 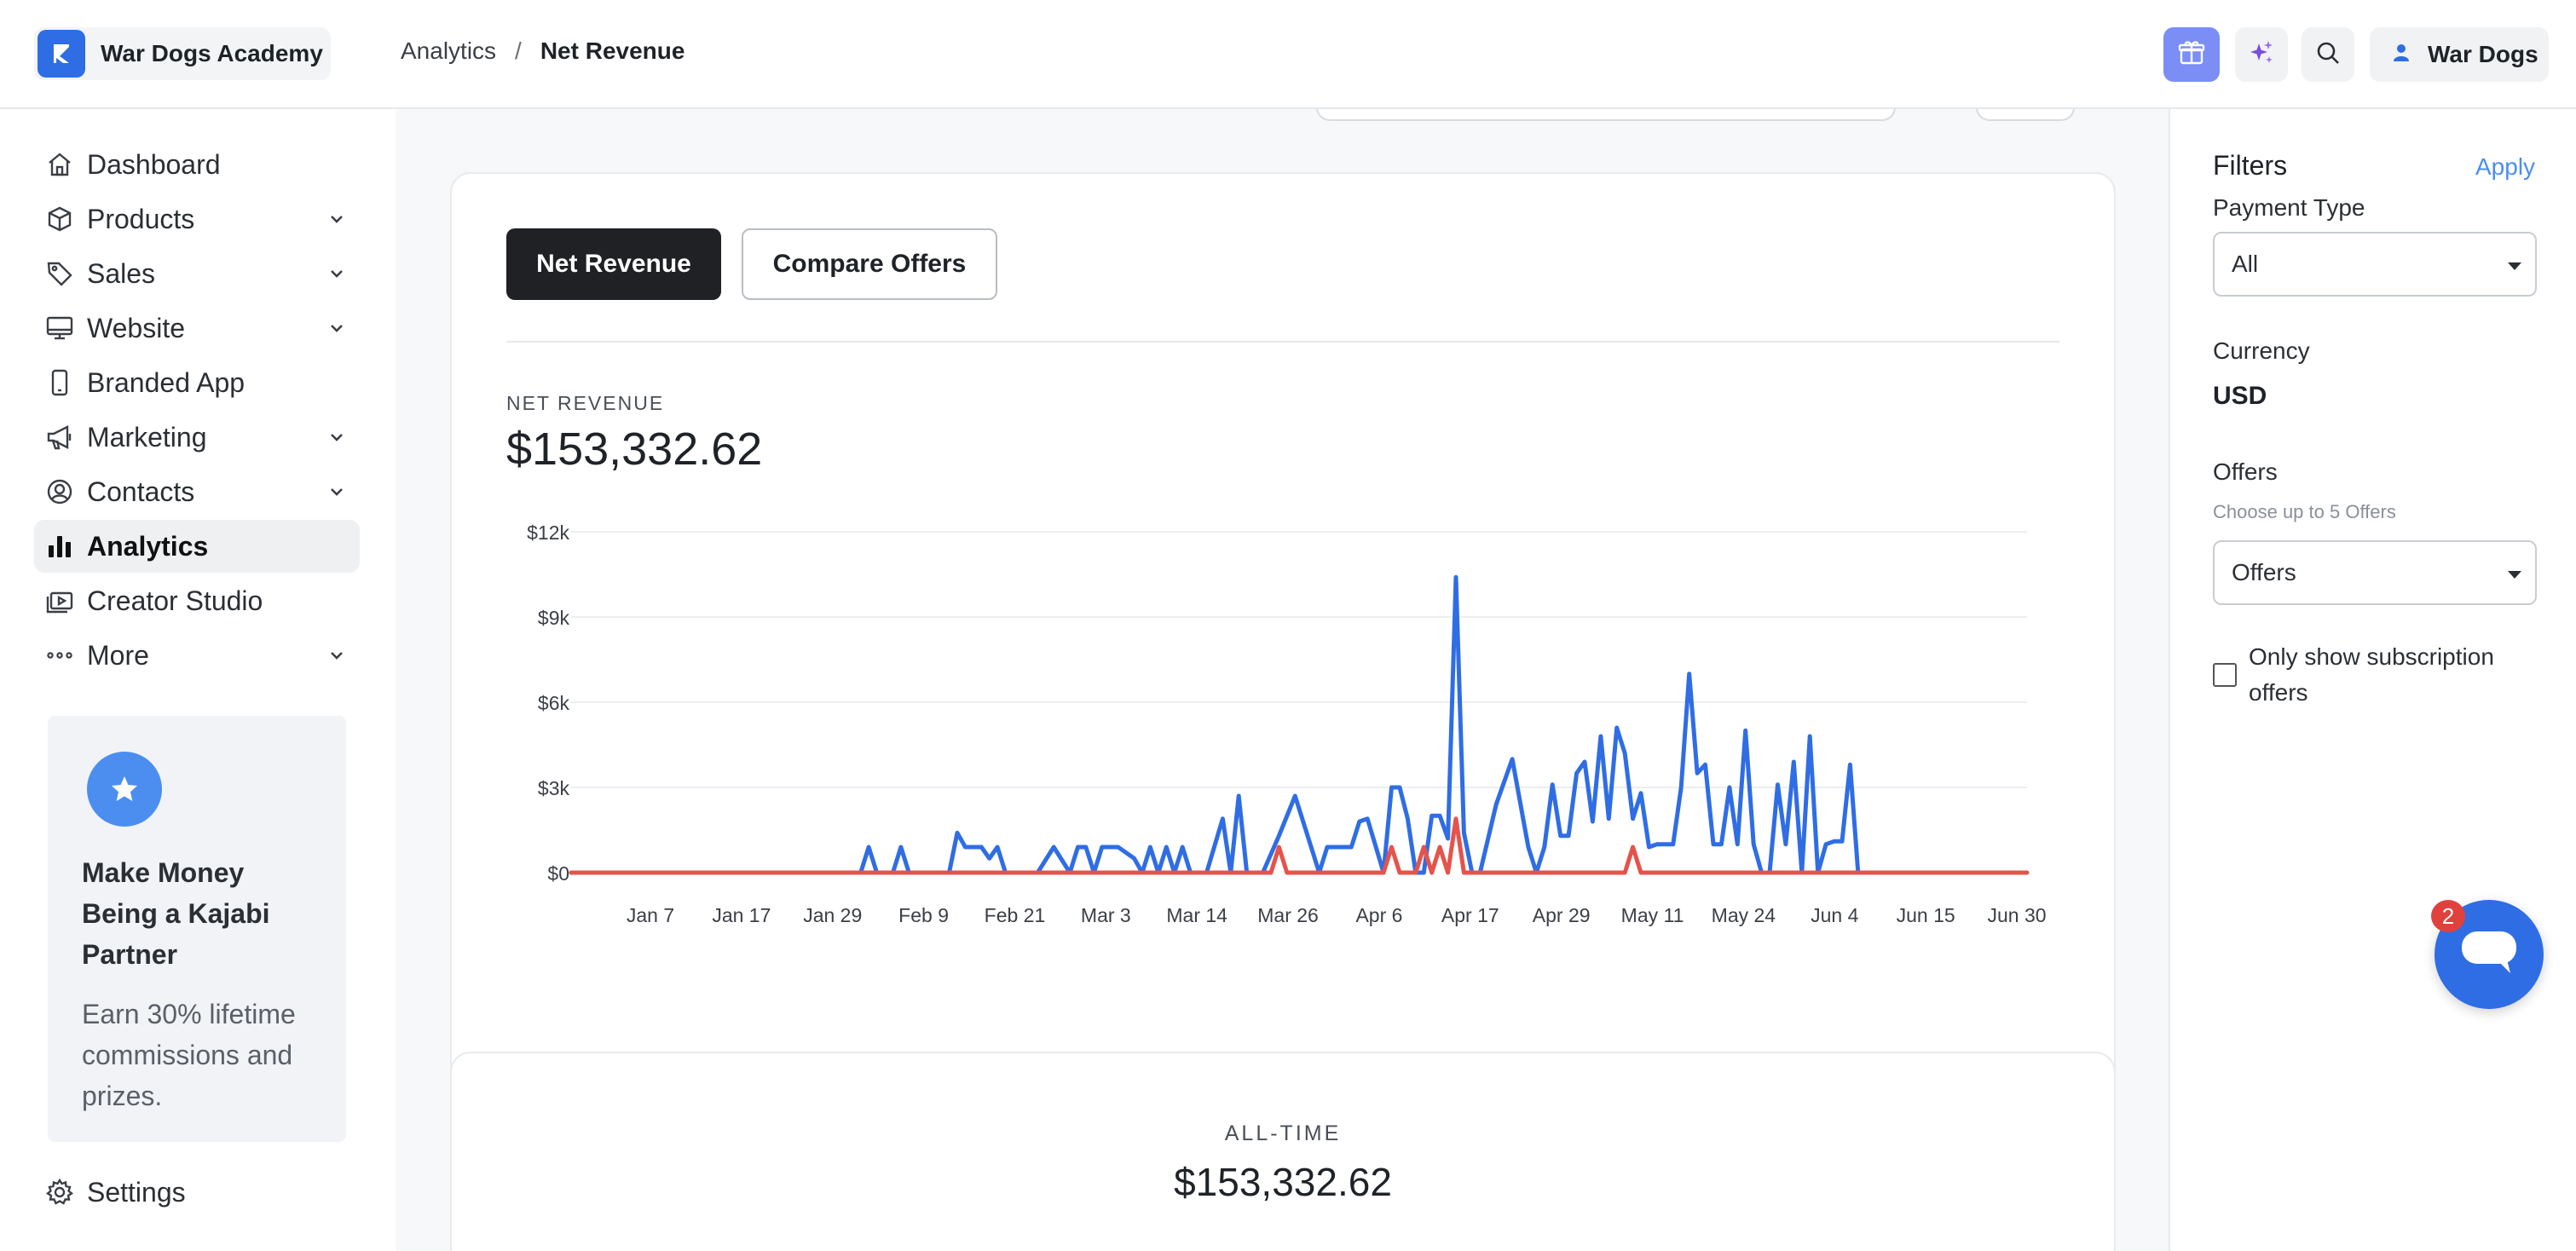 I want to click on all-time-value: $153,332.62, so click(x=1283, y=1182).